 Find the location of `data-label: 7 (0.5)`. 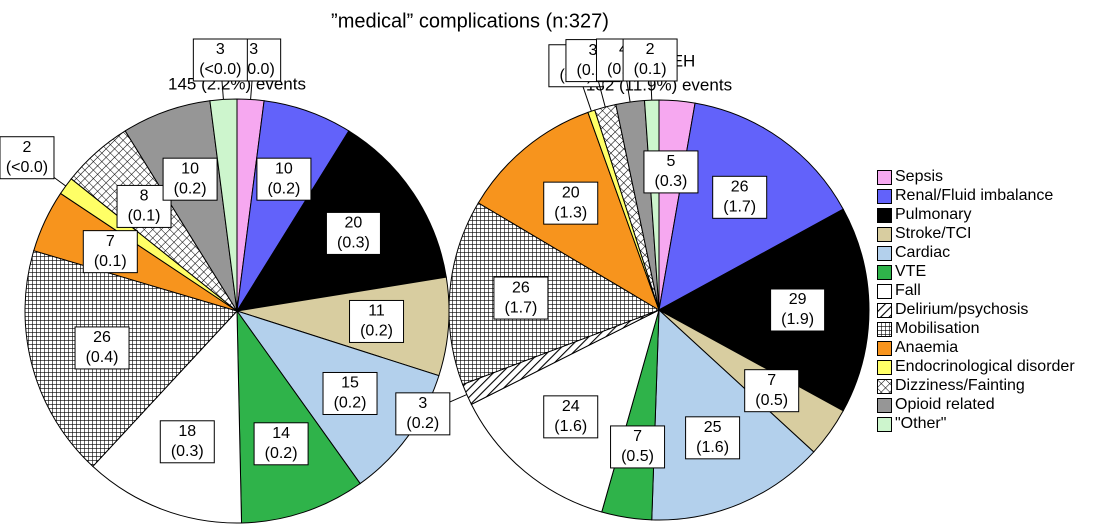

data-label: 7 (0.5) is located at coordinates (638, 447).